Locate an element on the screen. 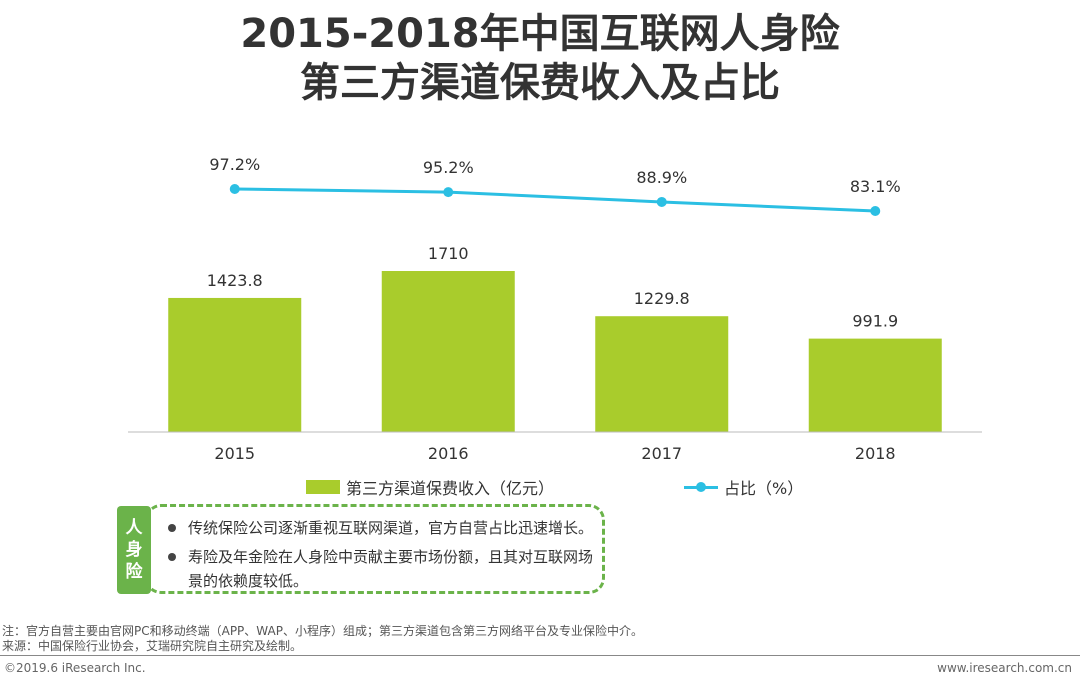 This screenshot has height=684, width=1080. x-tick-label: 2016 is located at coordinates (448, 453).